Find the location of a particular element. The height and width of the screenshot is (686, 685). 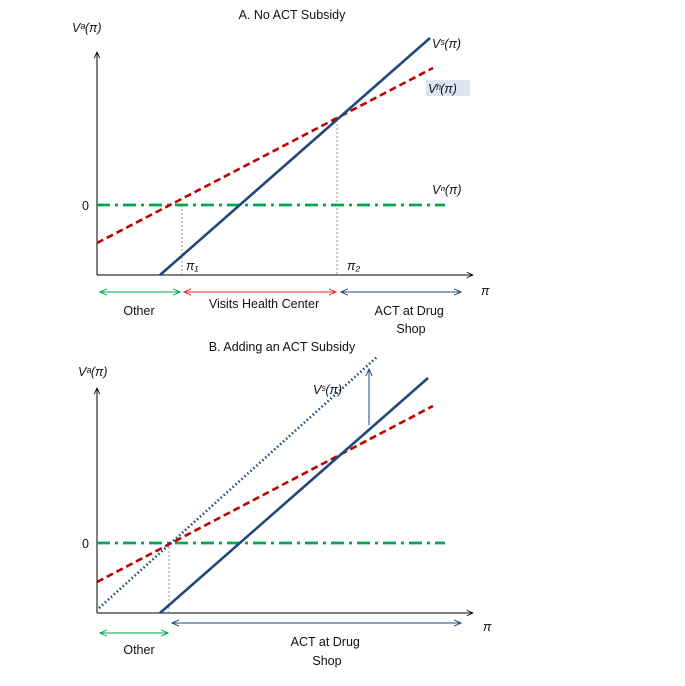

panel-a-drug-shop-region-label-line2: Shop is located at coordinates (410, 329).